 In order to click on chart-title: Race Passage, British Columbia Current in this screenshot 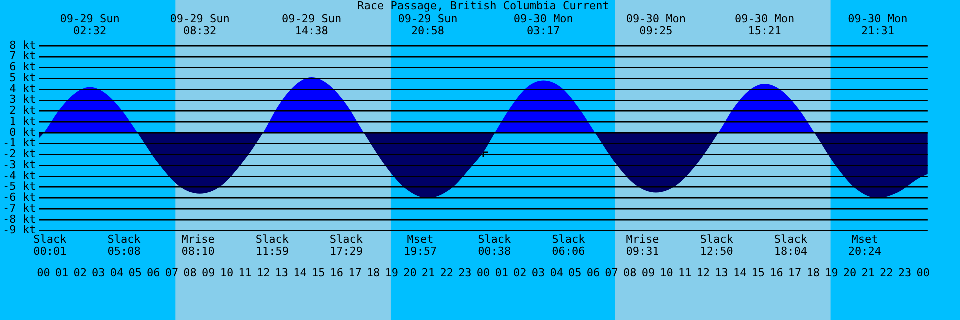, I will do `click(484, 6)`.